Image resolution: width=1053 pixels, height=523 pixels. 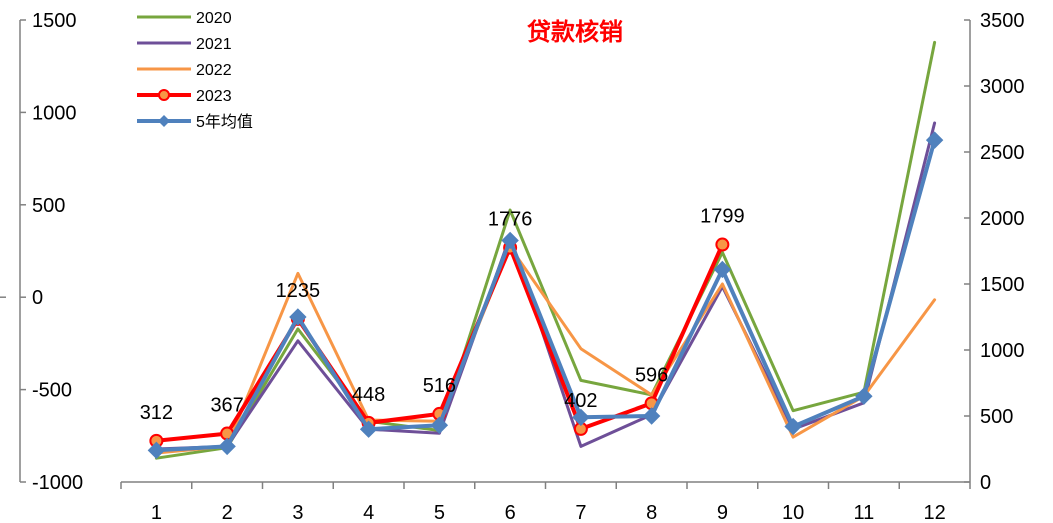 I want to click on x-tick-label: 2, so click(x=227, y=512).